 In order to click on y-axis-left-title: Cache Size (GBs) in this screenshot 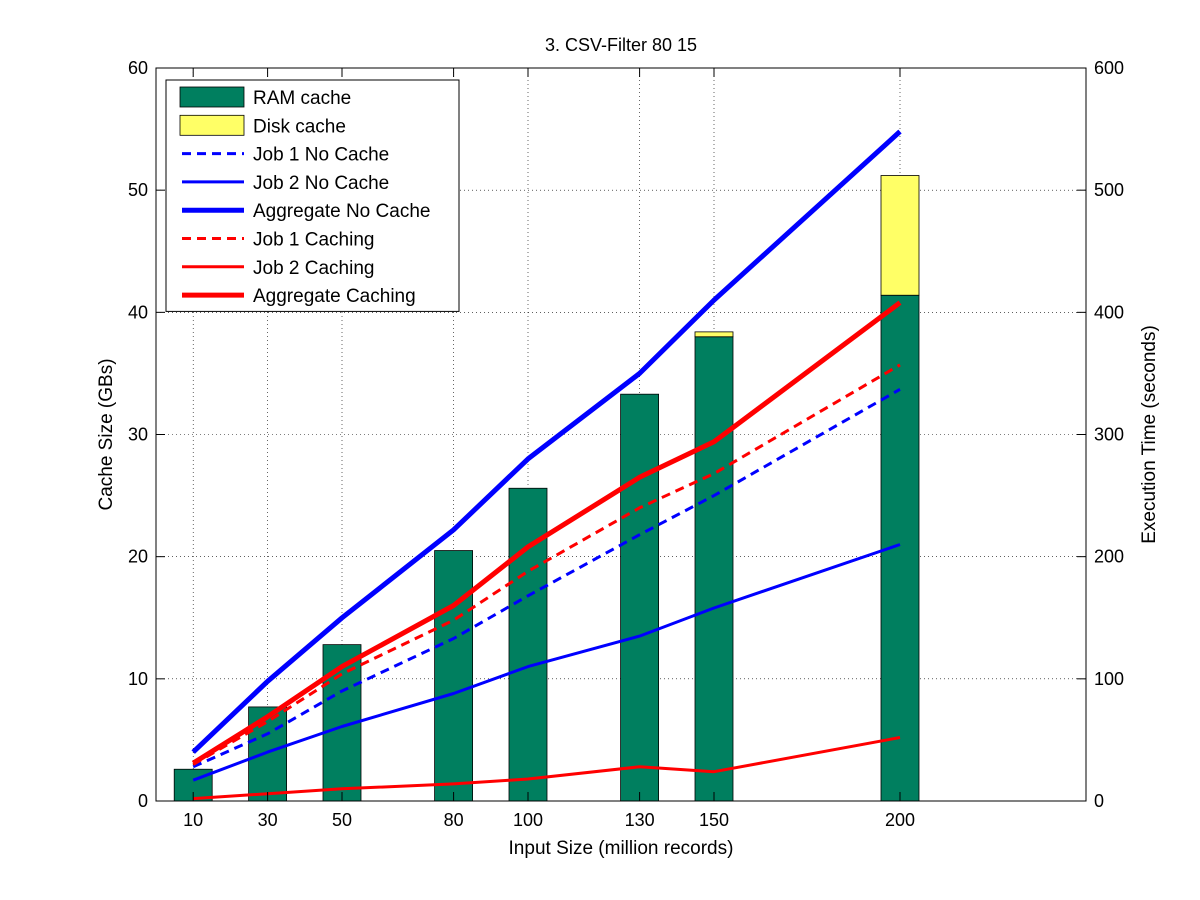, I will do `click(106, 434)`.